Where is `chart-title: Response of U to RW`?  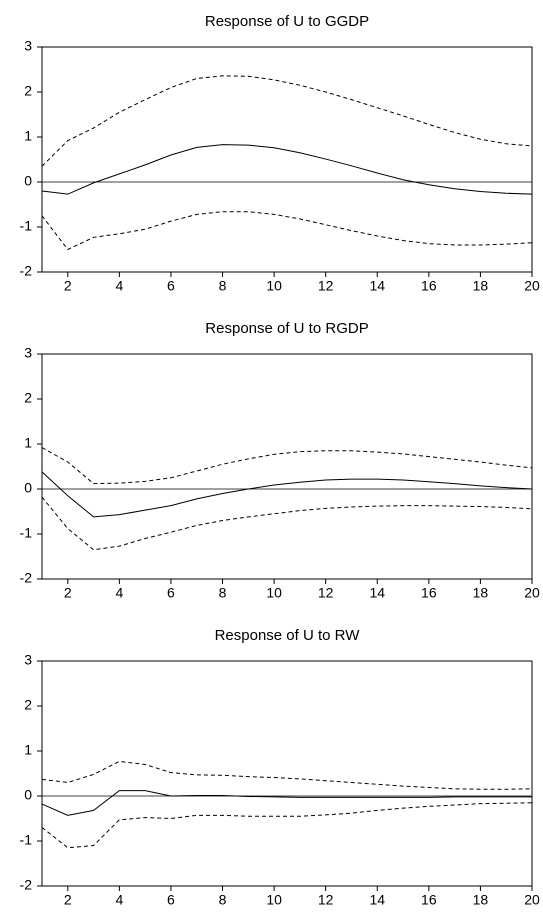
chart-title: Response of U to RW is located at coordinates (288, 635).